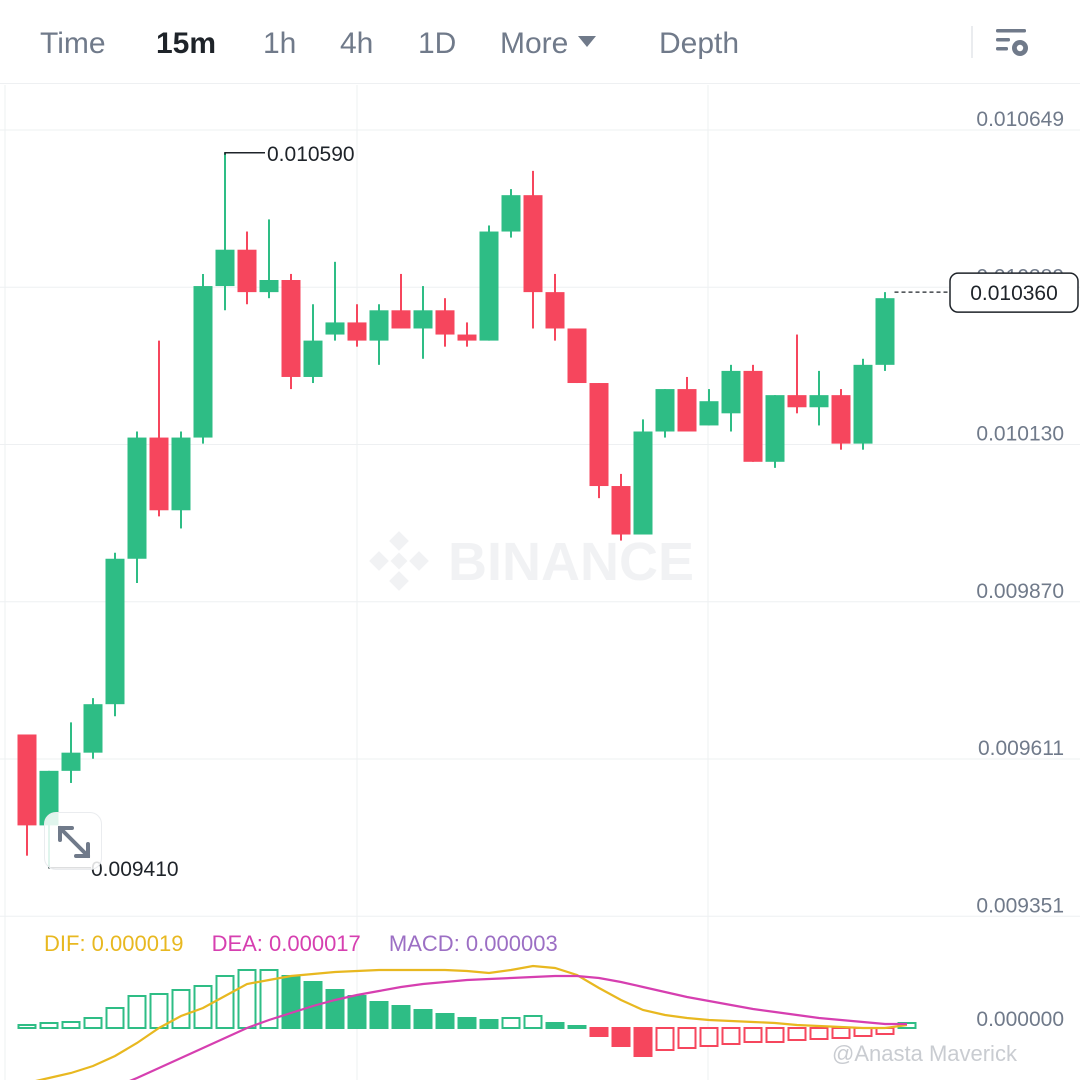 Image resolution: width=1080 pixels, height=1080 pixels. Describe the element at coordinates (73, 43) in the screenshot. I see `tab-time: Time` at that location.